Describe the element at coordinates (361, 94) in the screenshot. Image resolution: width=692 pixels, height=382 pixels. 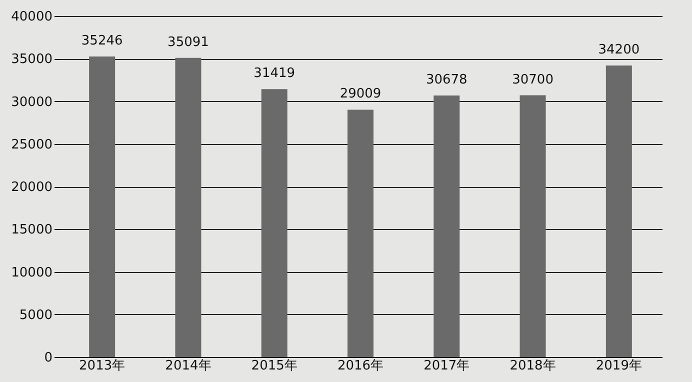
I see `data-label: 29009` at that location.